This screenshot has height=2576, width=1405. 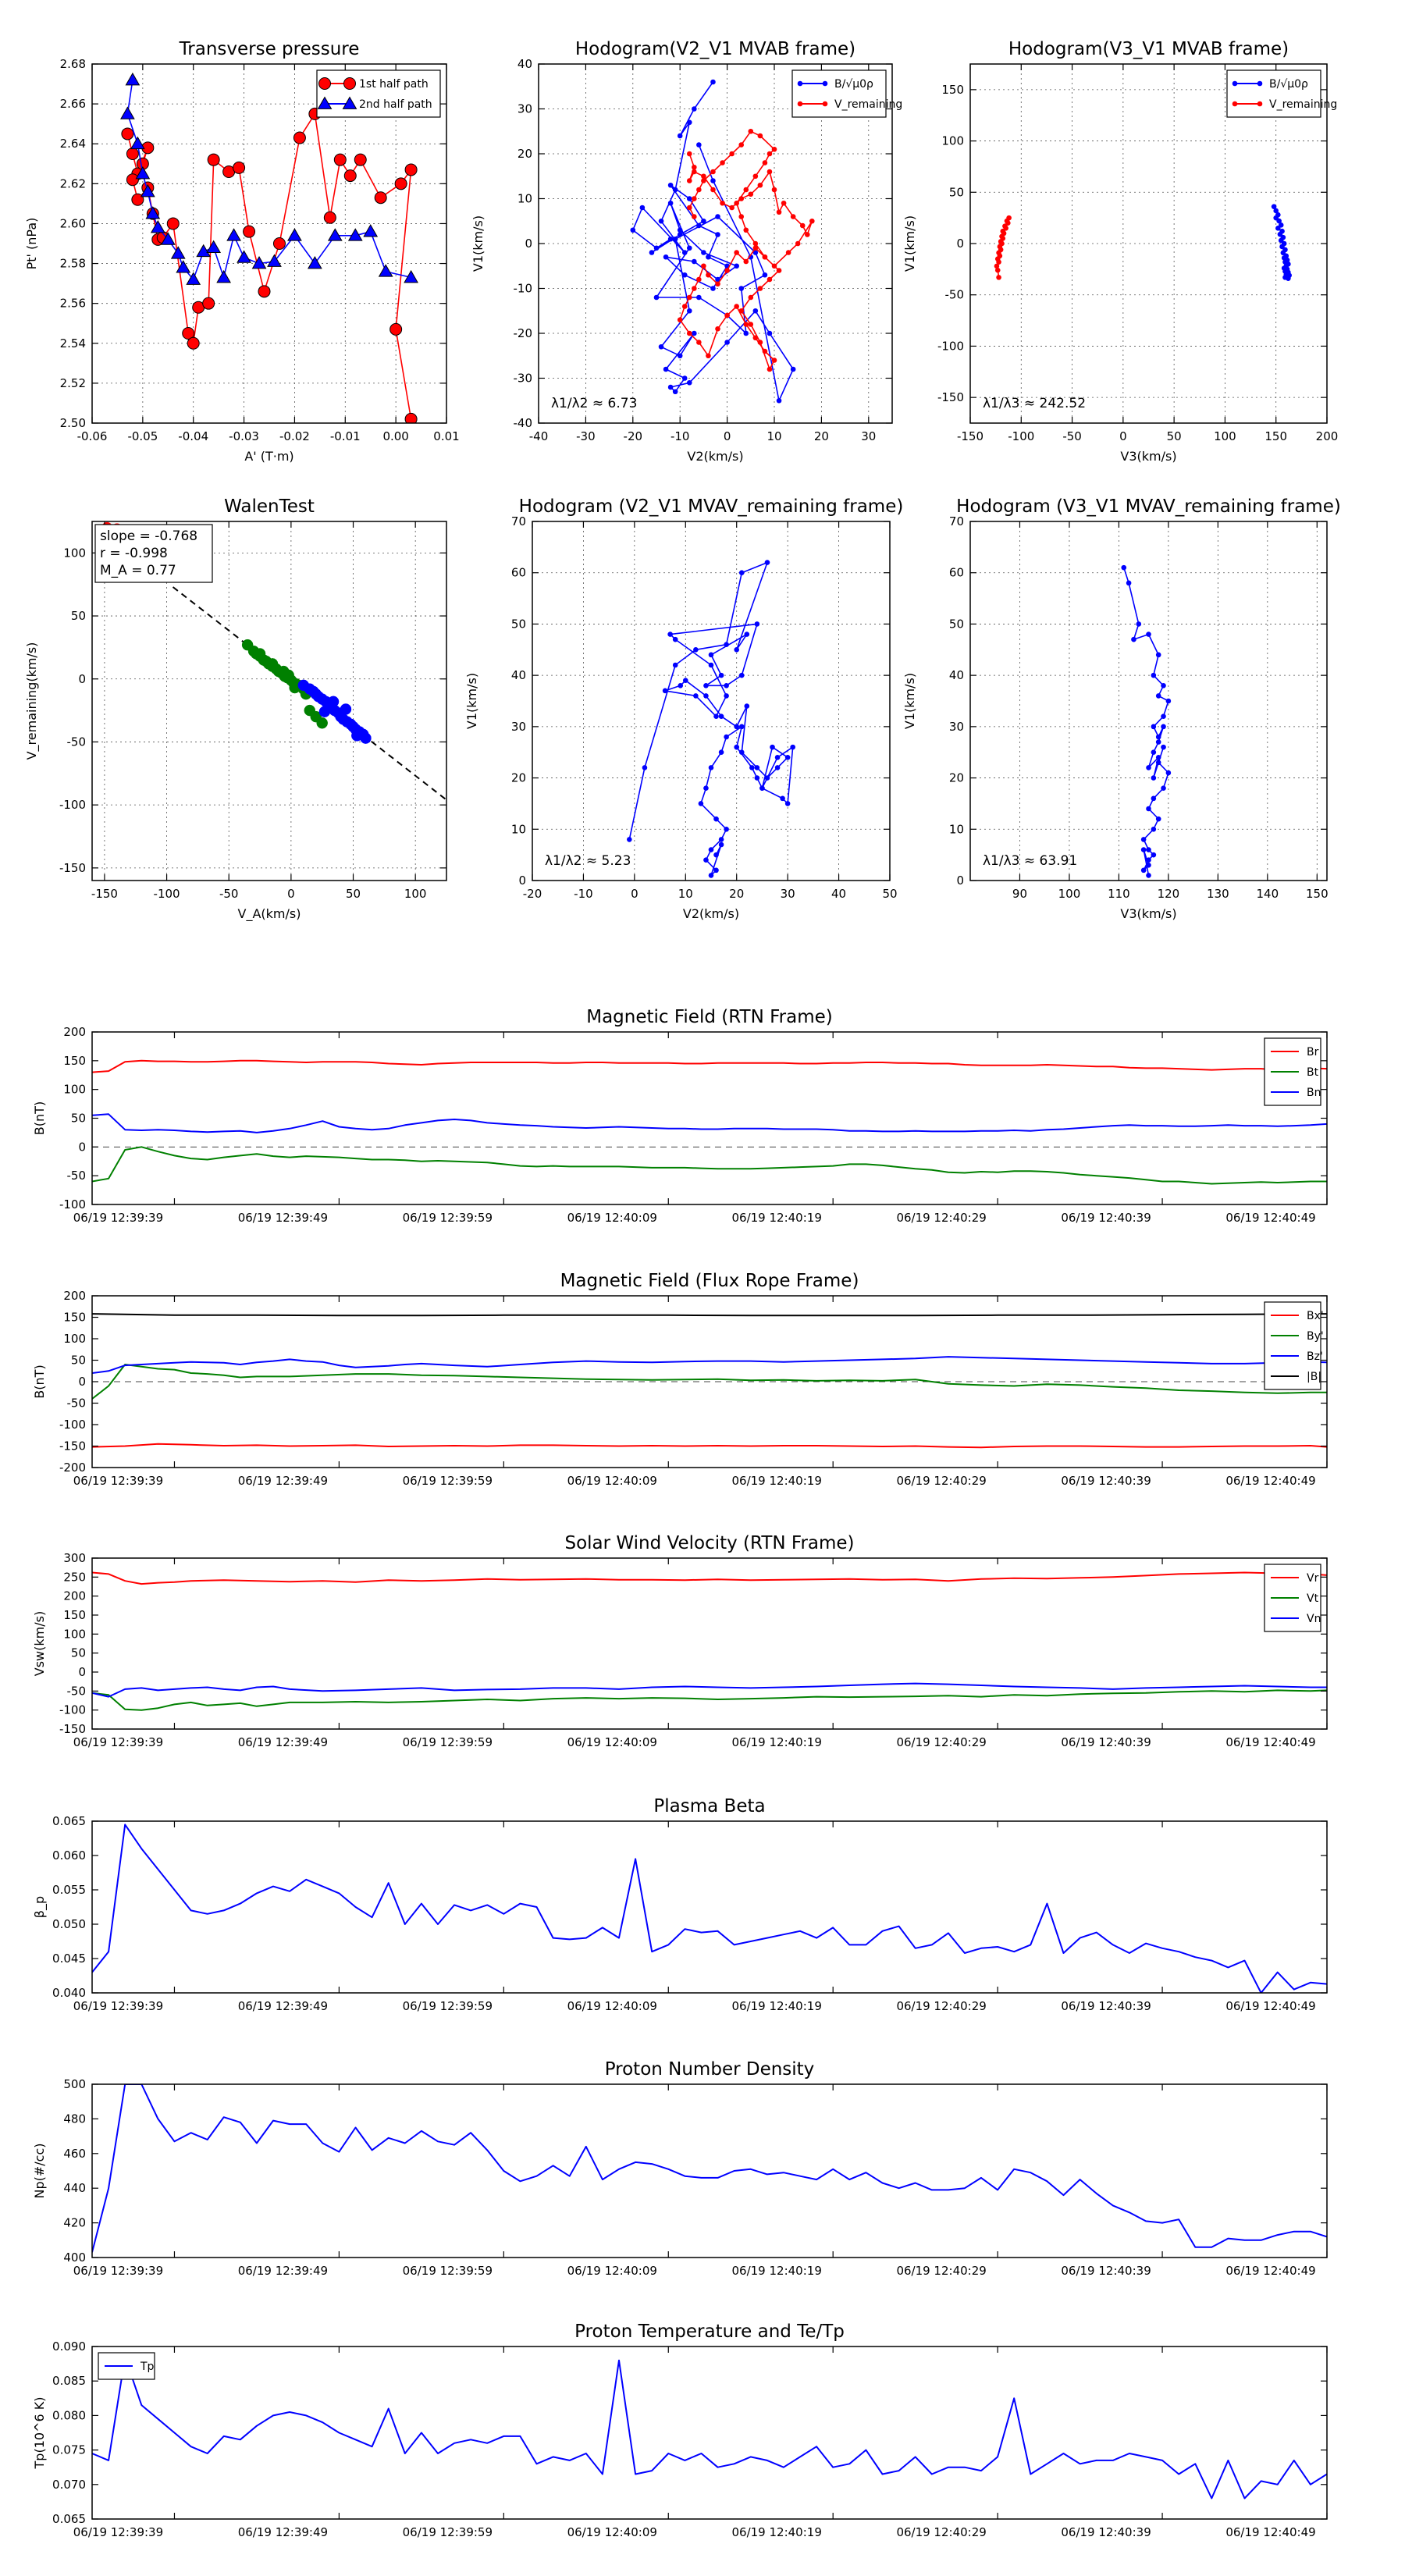 What do you see at coordinates (1149, 49) in the screenshot?
I see `chart-title: Hodogram(V3_V1 MVAB frame)` at bounding box center [1149, 49].